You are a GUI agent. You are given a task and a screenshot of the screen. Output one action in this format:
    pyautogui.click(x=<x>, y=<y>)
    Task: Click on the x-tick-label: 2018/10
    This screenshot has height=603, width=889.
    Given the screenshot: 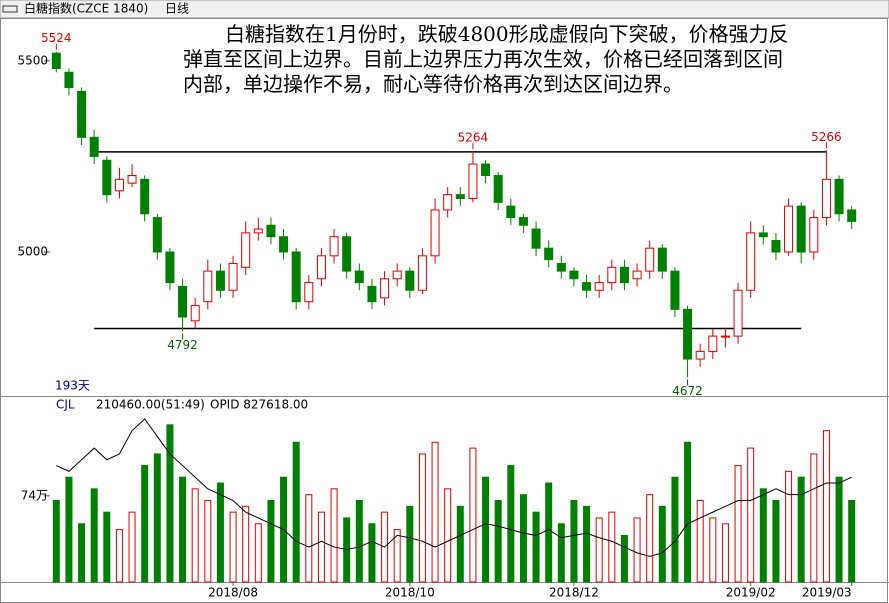 What is the action you would take?
    pyautogui.click(x=410, y=593)
    